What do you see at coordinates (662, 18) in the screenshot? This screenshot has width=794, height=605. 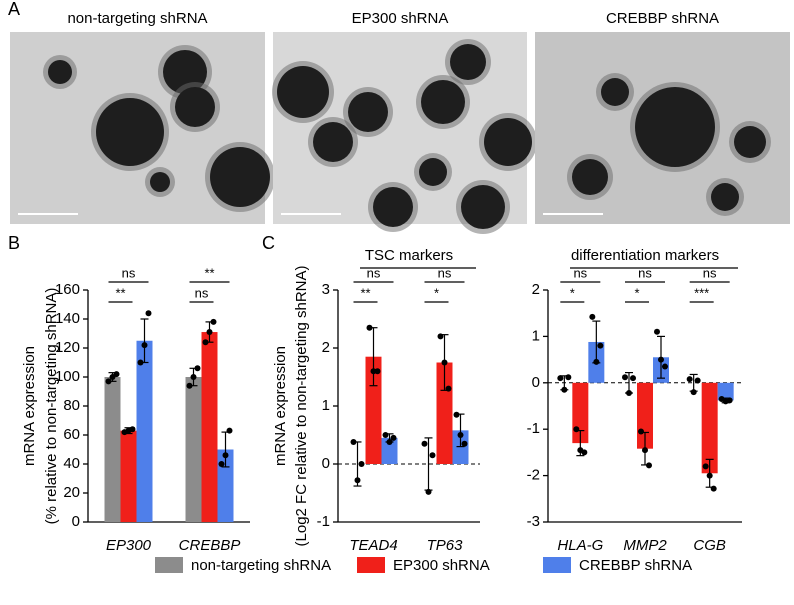 I see `image-title: CREBBP shRNA` at bounding box center [662, 18].